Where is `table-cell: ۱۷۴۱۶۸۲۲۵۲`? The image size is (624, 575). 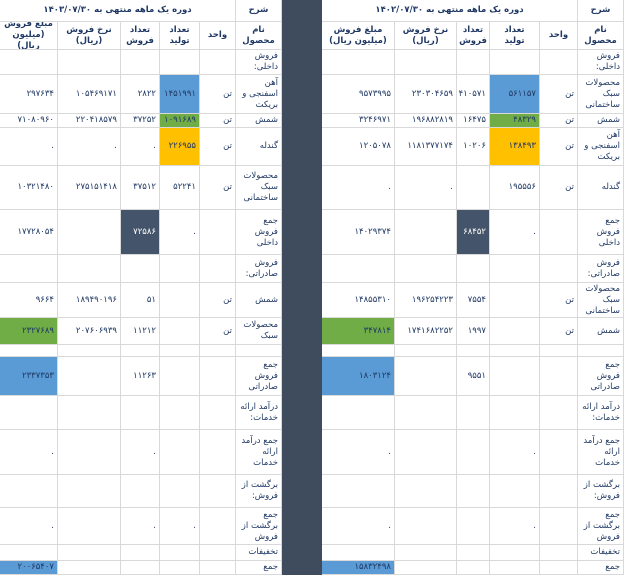
table-cell: ۱۷۴۱۶۸۲۲۵۲ is located at coordinates (426, 331).